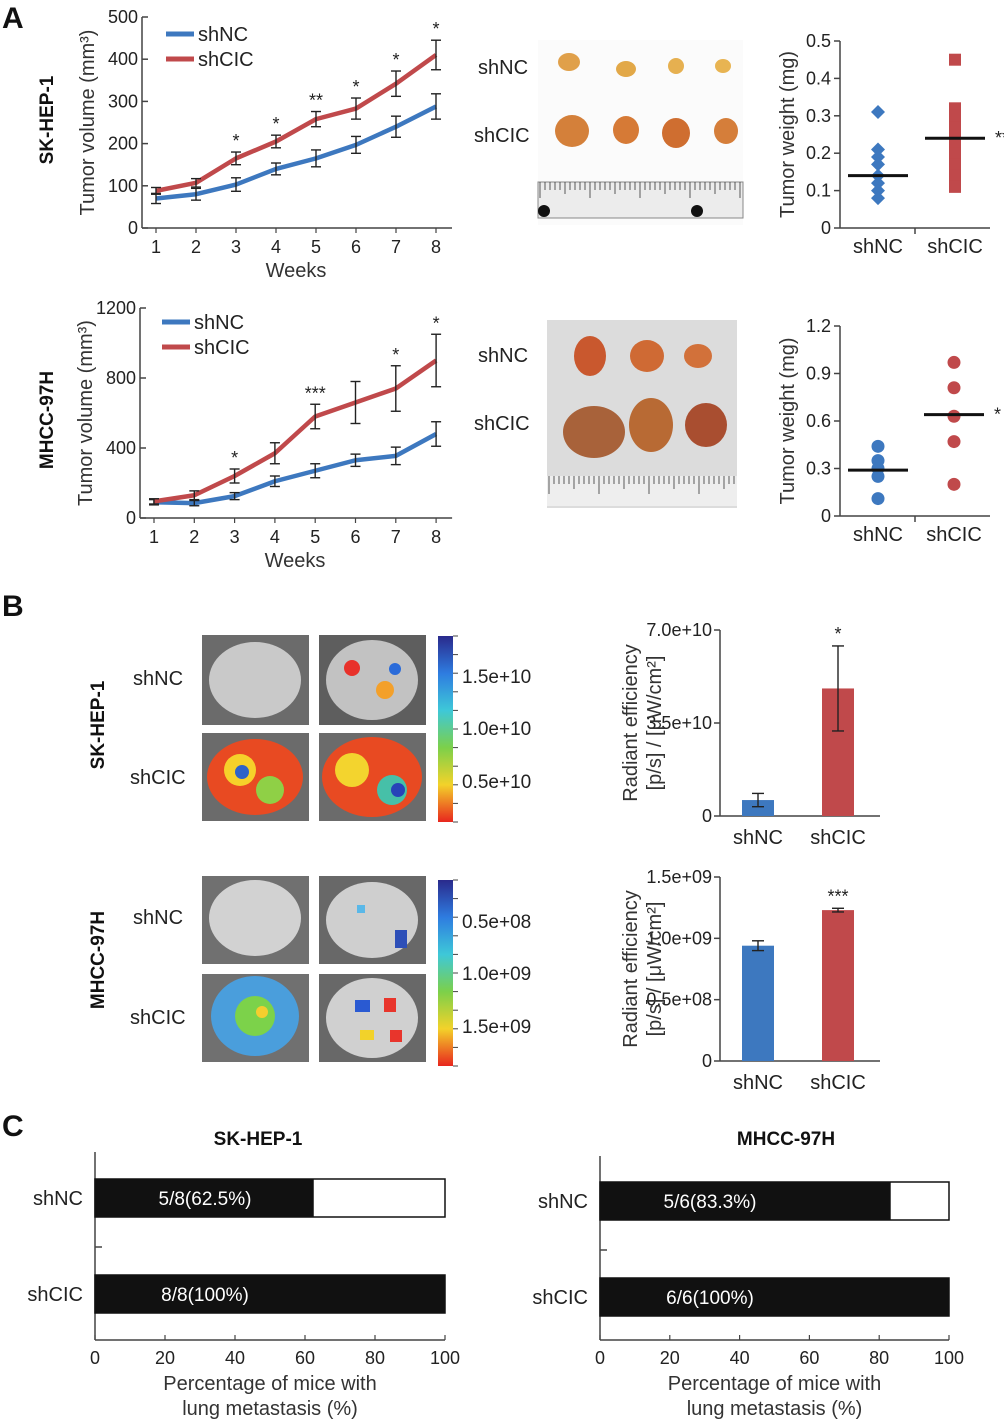 The height and width of the screenshot is (1428, 1004). I want to click on row-label-mh-b: MHCC-97H, so click(98, 960).